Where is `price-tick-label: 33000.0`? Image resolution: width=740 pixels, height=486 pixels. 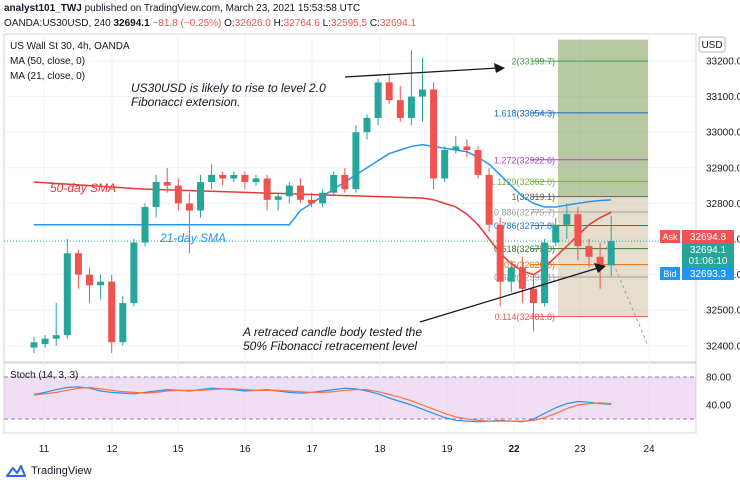
price-tick-label: 33000.0 is located at coordinates (723, 133).